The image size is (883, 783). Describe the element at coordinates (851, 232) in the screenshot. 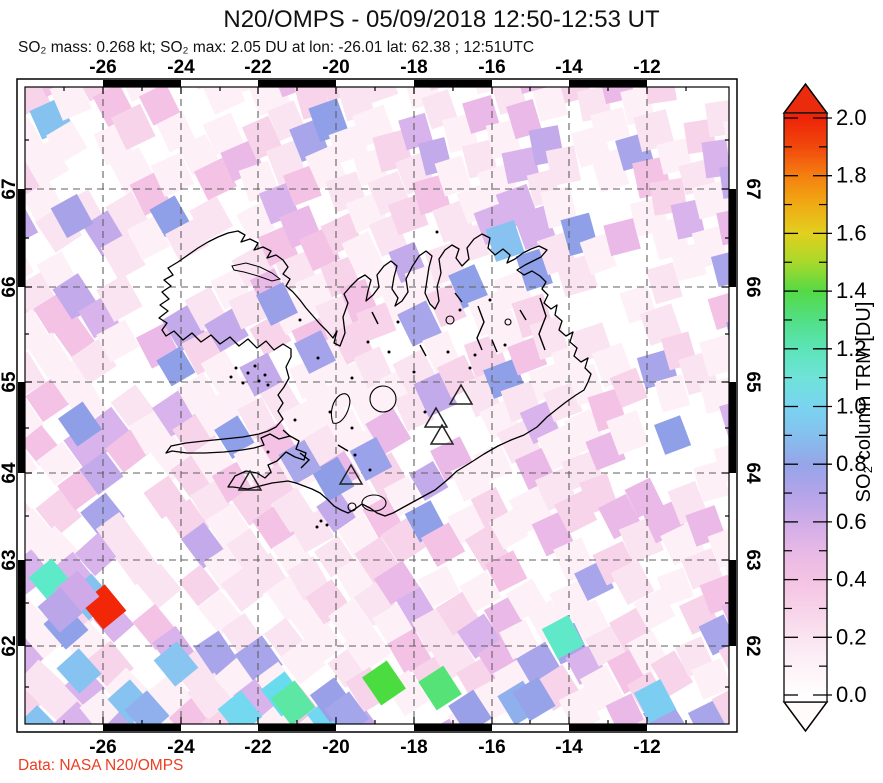

I see `colorbar-tick-label: 1.6` at that location.